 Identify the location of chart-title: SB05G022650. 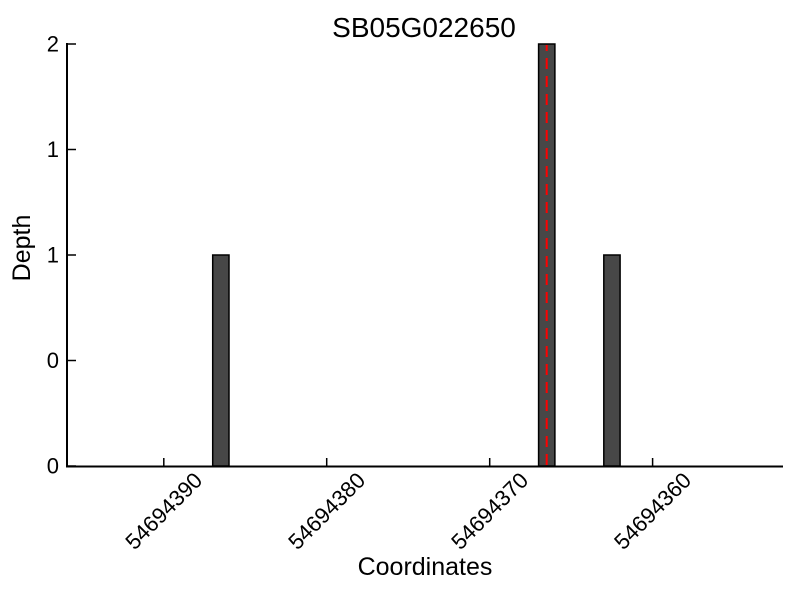
(424, 27).